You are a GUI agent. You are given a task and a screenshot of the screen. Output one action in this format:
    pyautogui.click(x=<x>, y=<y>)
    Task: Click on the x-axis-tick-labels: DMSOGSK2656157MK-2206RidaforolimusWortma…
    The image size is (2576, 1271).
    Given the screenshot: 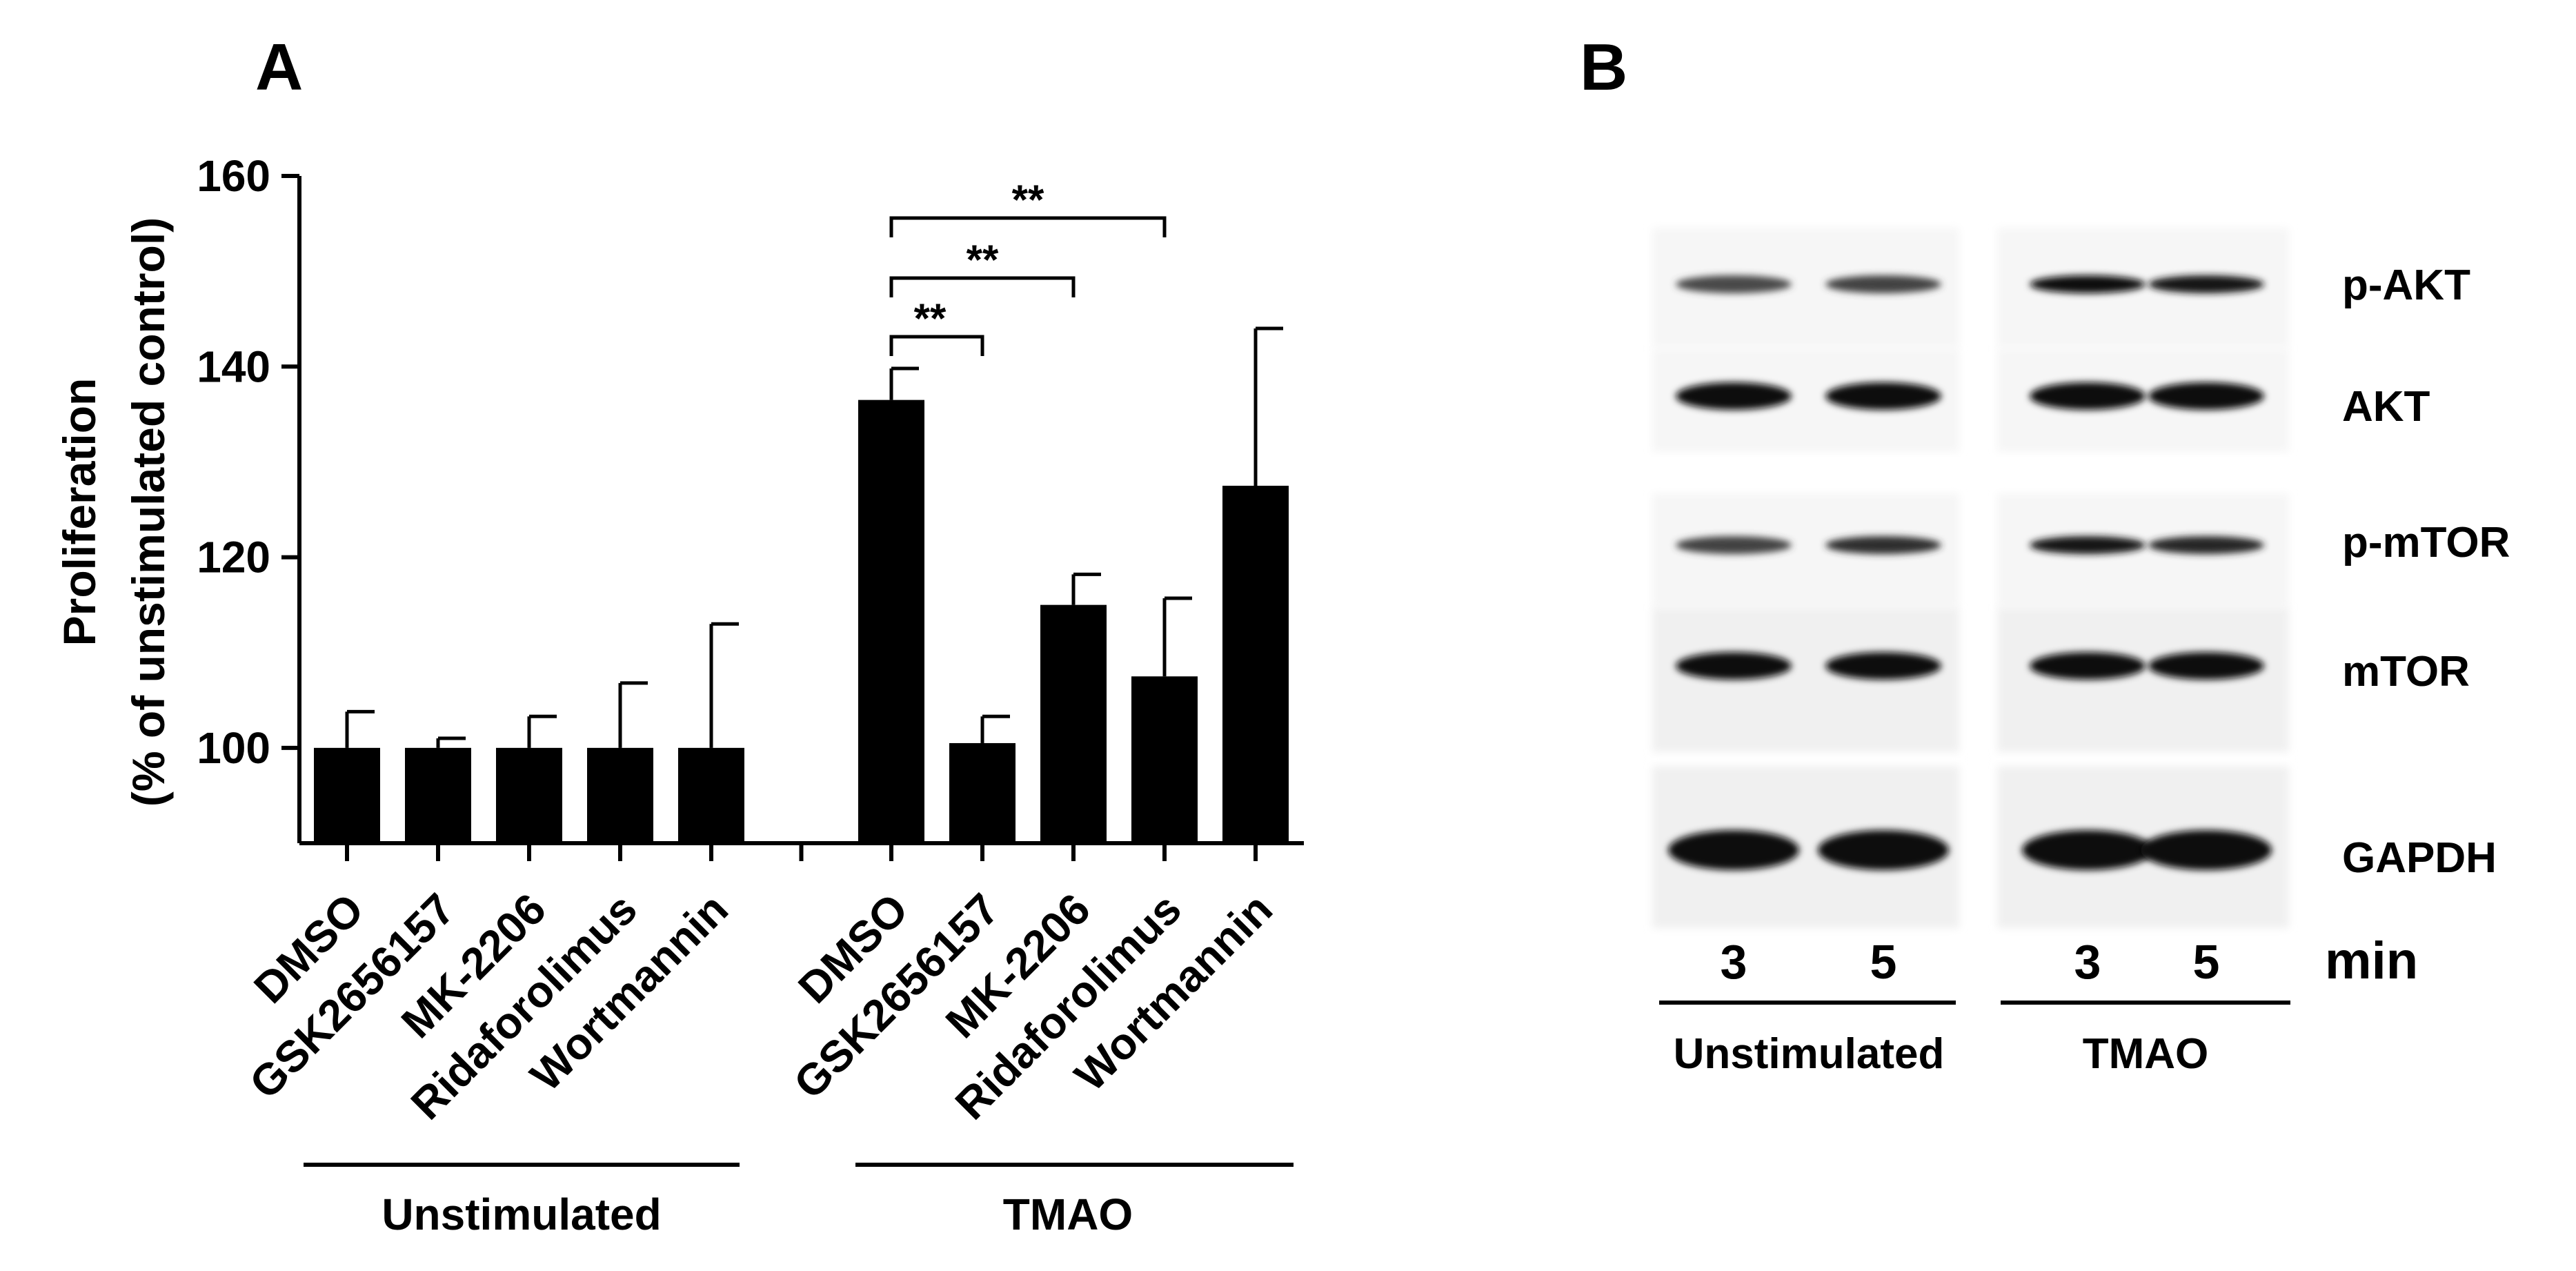 What is the action you would take?
    pyautogui.click(x=761, y=1006)
    